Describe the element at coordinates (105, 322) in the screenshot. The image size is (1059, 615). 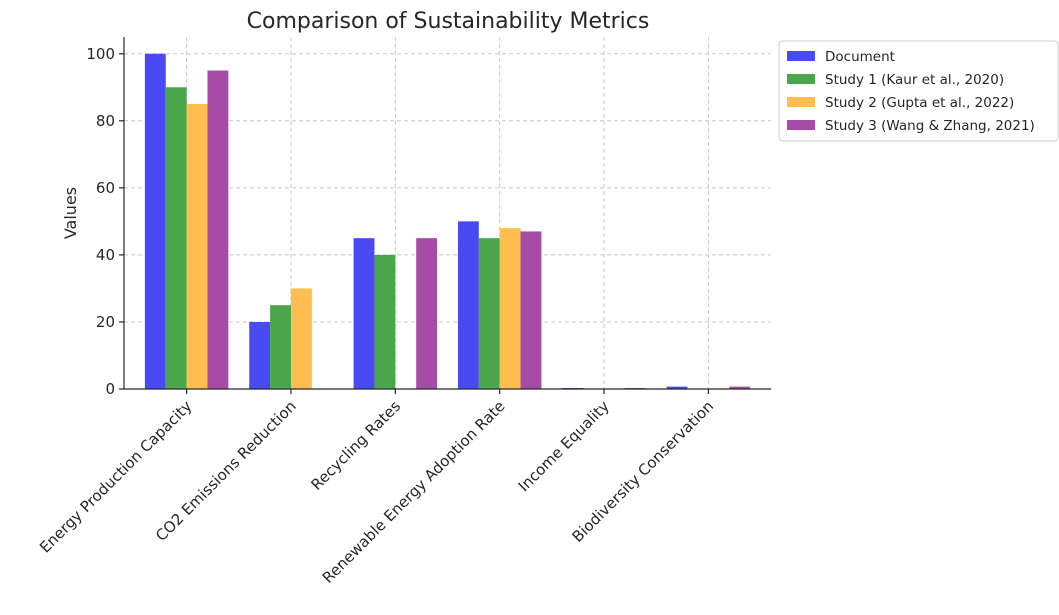
I see `y-tick-label: 20` at that location.